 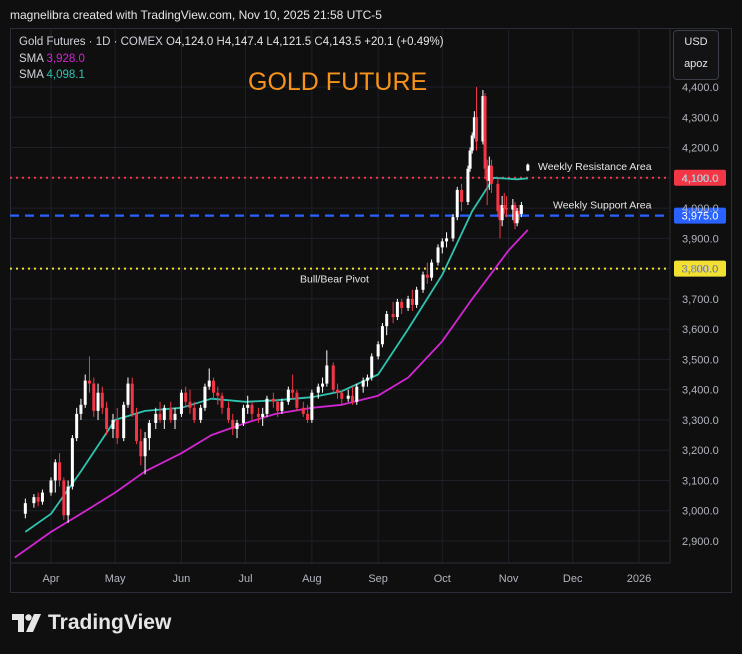 I want to click on y-tick-label: 2,900.0, so click(x=700, y=542).